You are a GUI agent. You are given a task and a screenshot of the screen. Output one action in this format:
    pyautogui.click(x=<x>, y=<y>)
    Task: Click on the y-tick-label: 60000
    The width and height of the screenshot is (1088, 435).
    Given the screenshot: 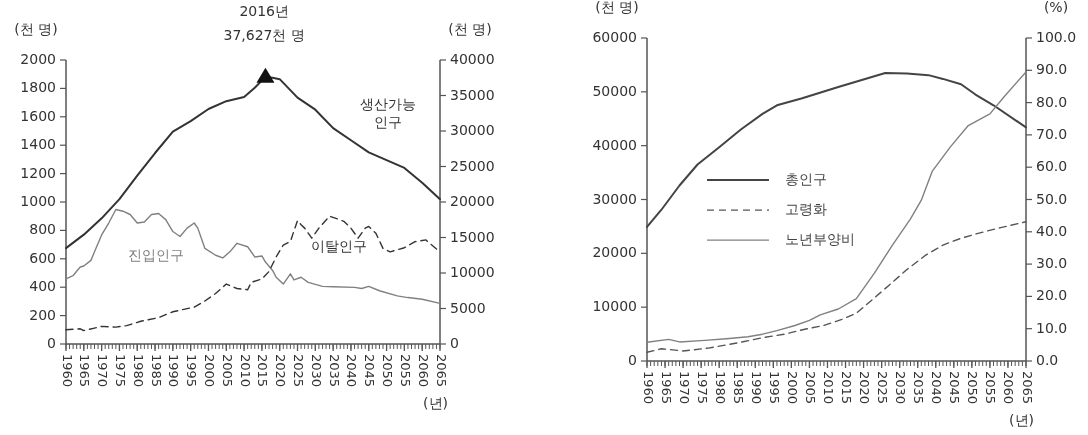 What is the action you would take?
    pyautogui.click(x=614, y=37)
    